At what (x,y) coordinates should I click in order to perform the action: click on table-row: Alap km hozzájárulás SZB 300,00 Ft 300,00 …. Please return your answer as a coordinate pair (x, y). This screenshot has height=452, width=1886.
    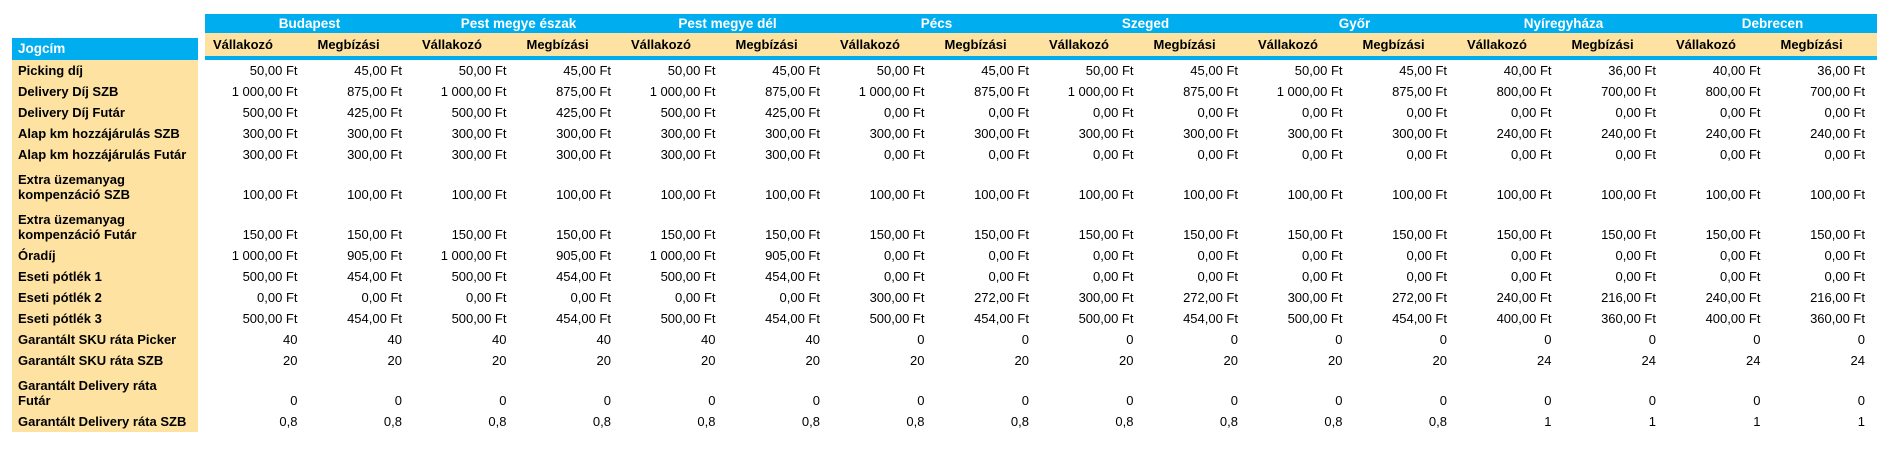
    Looking at the image, I should click on (944, 133).